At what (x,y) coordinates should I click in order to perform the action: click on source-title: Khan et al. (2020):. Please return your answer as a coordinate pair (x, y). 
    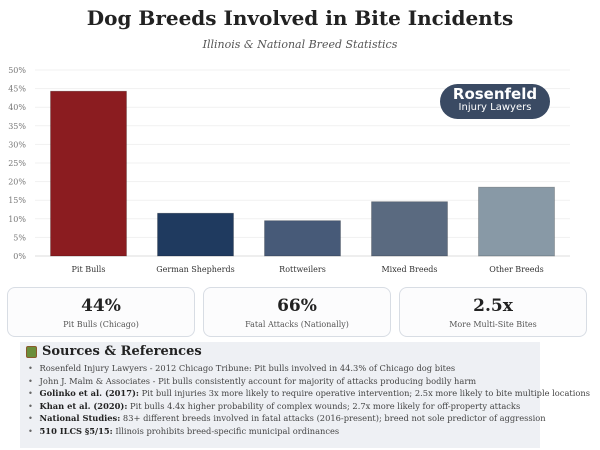
    Looking at the image, I should click on (83, 405).